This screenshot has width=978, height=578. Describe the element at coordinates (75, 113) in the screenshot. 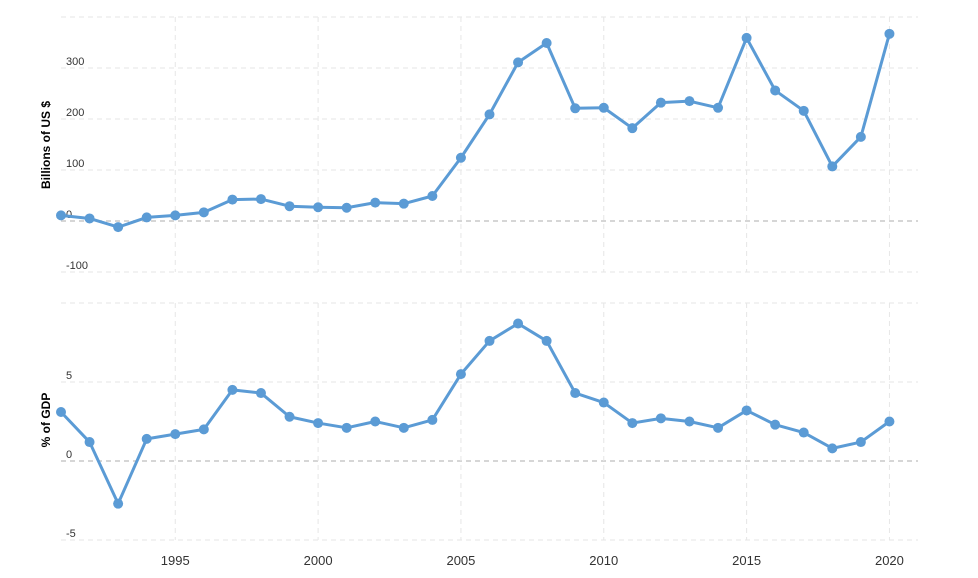

I see `billions-y-tick-label: 200` at that location.